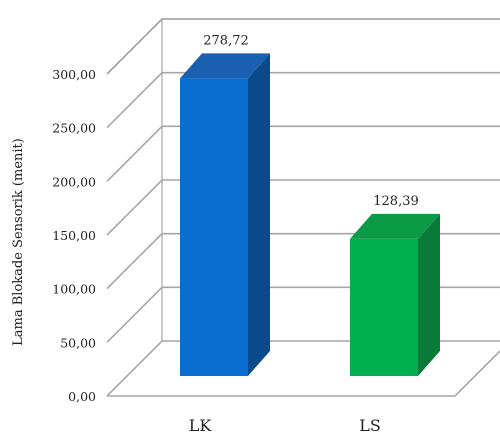 The width and height of the screenshot is (500, 440). Describe the element at coordinates (74, 128) in the screenshot. I see `y-tick-label: 250,00` at that location.